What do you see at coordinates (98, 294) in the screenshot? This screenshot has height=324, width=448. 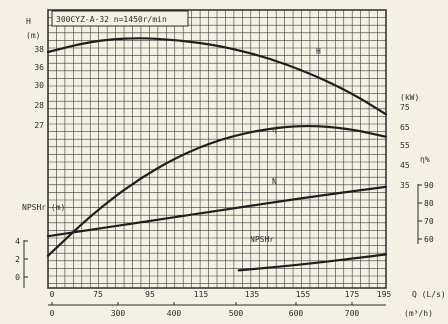 I see `x-tick-label-ls: 75` at bounding box center [98, 294].